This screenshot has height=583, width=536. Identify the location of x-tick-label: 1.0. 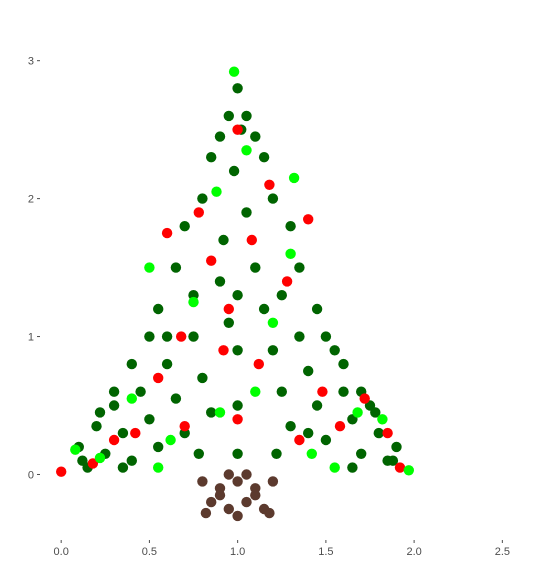
(237, 552).